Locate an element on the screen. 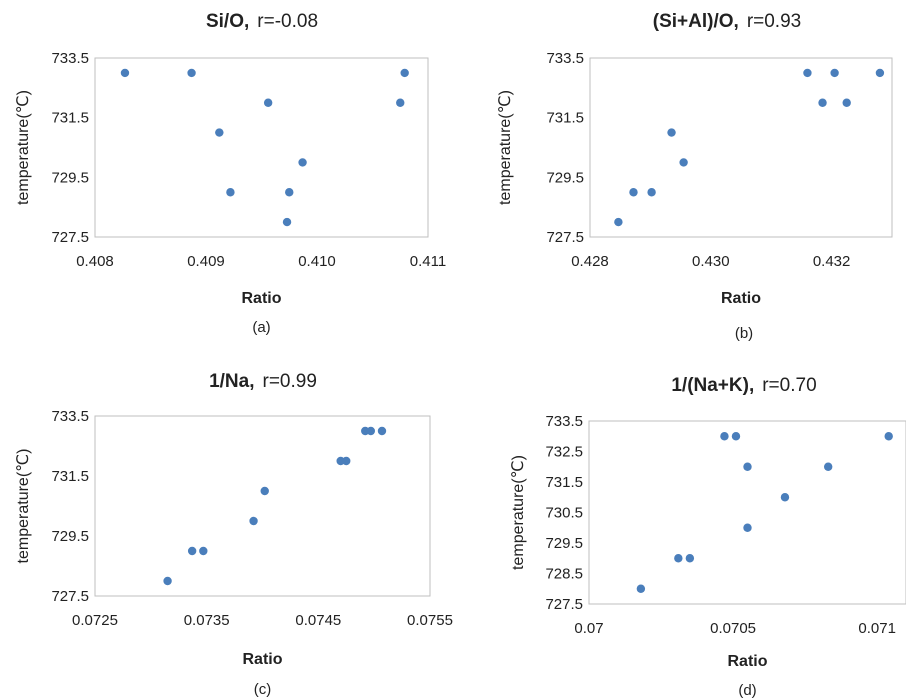 The height and width of the screenshot is (699, 906). x-tick-label: 0.0735 is located at coordinates (207, 620).